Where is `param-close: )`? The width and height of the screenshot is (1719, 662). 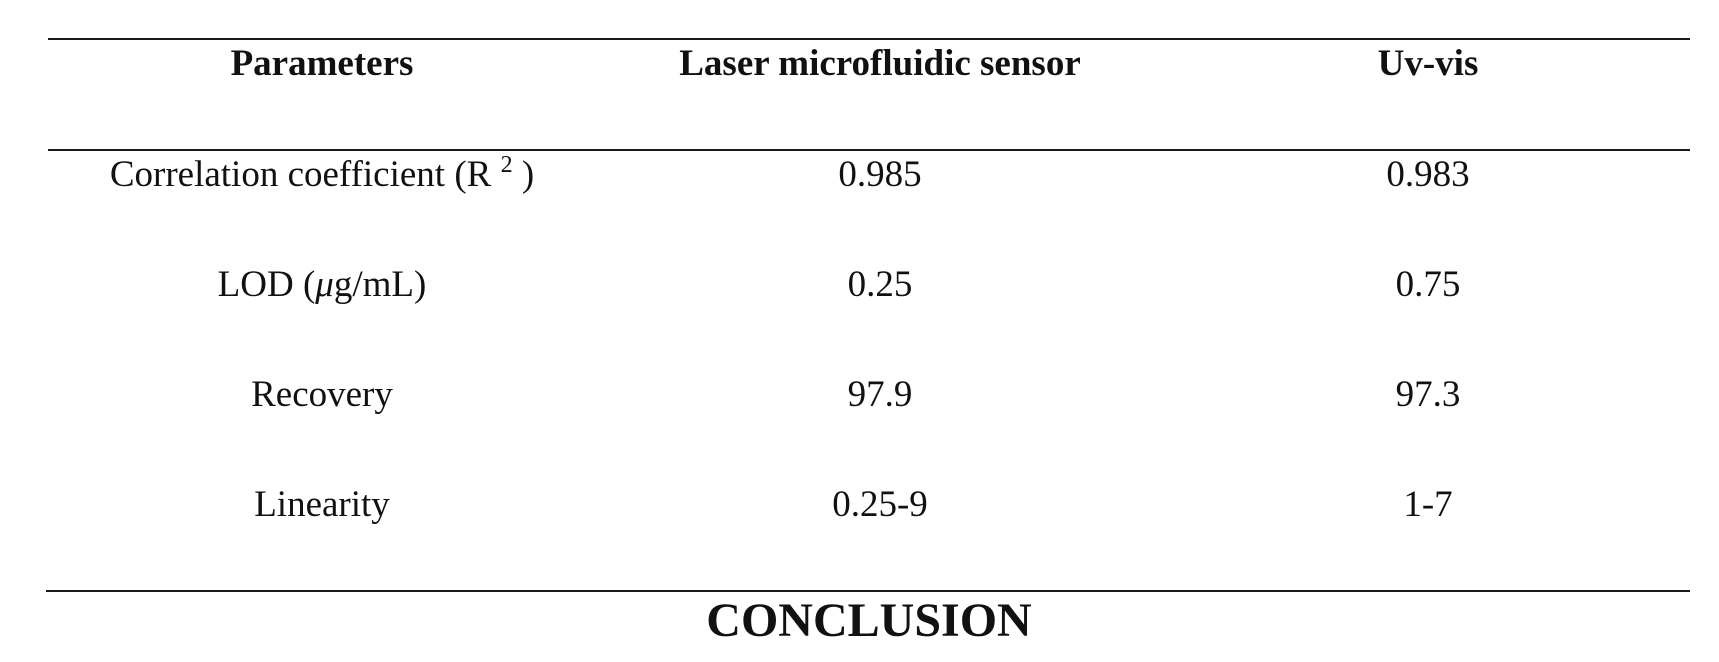
param-close: ) is located at coordinates (523, 174).